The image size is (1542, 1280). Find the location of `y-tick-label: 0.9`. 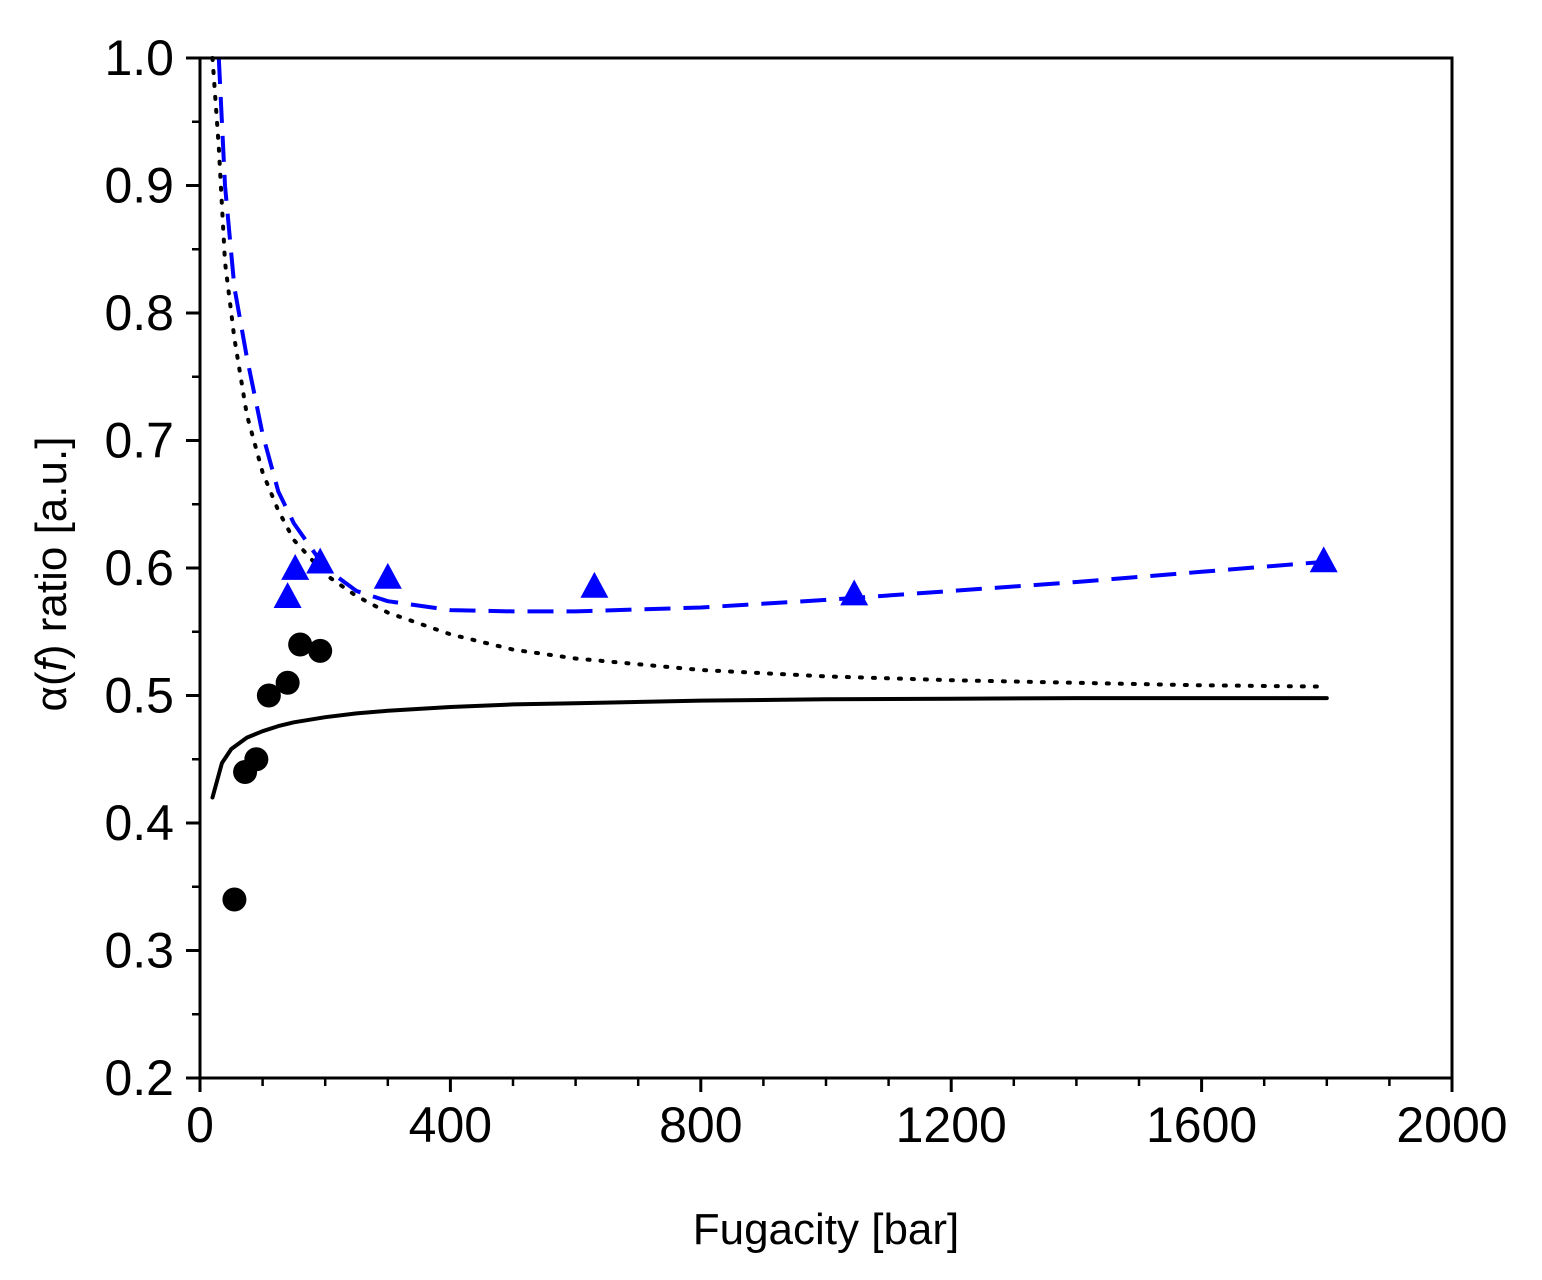

y-tick-label: 0.9 is located at coordinates (139, 186).